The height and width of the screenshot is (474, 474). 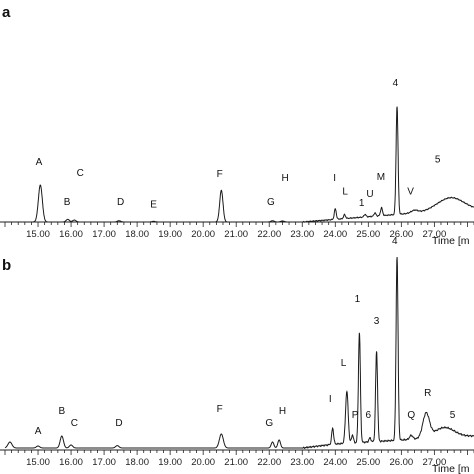 What do you see at coordinates (6, 265) in the screenshot?
I see `panel-b-label: b` at bounding box center [6, 265].